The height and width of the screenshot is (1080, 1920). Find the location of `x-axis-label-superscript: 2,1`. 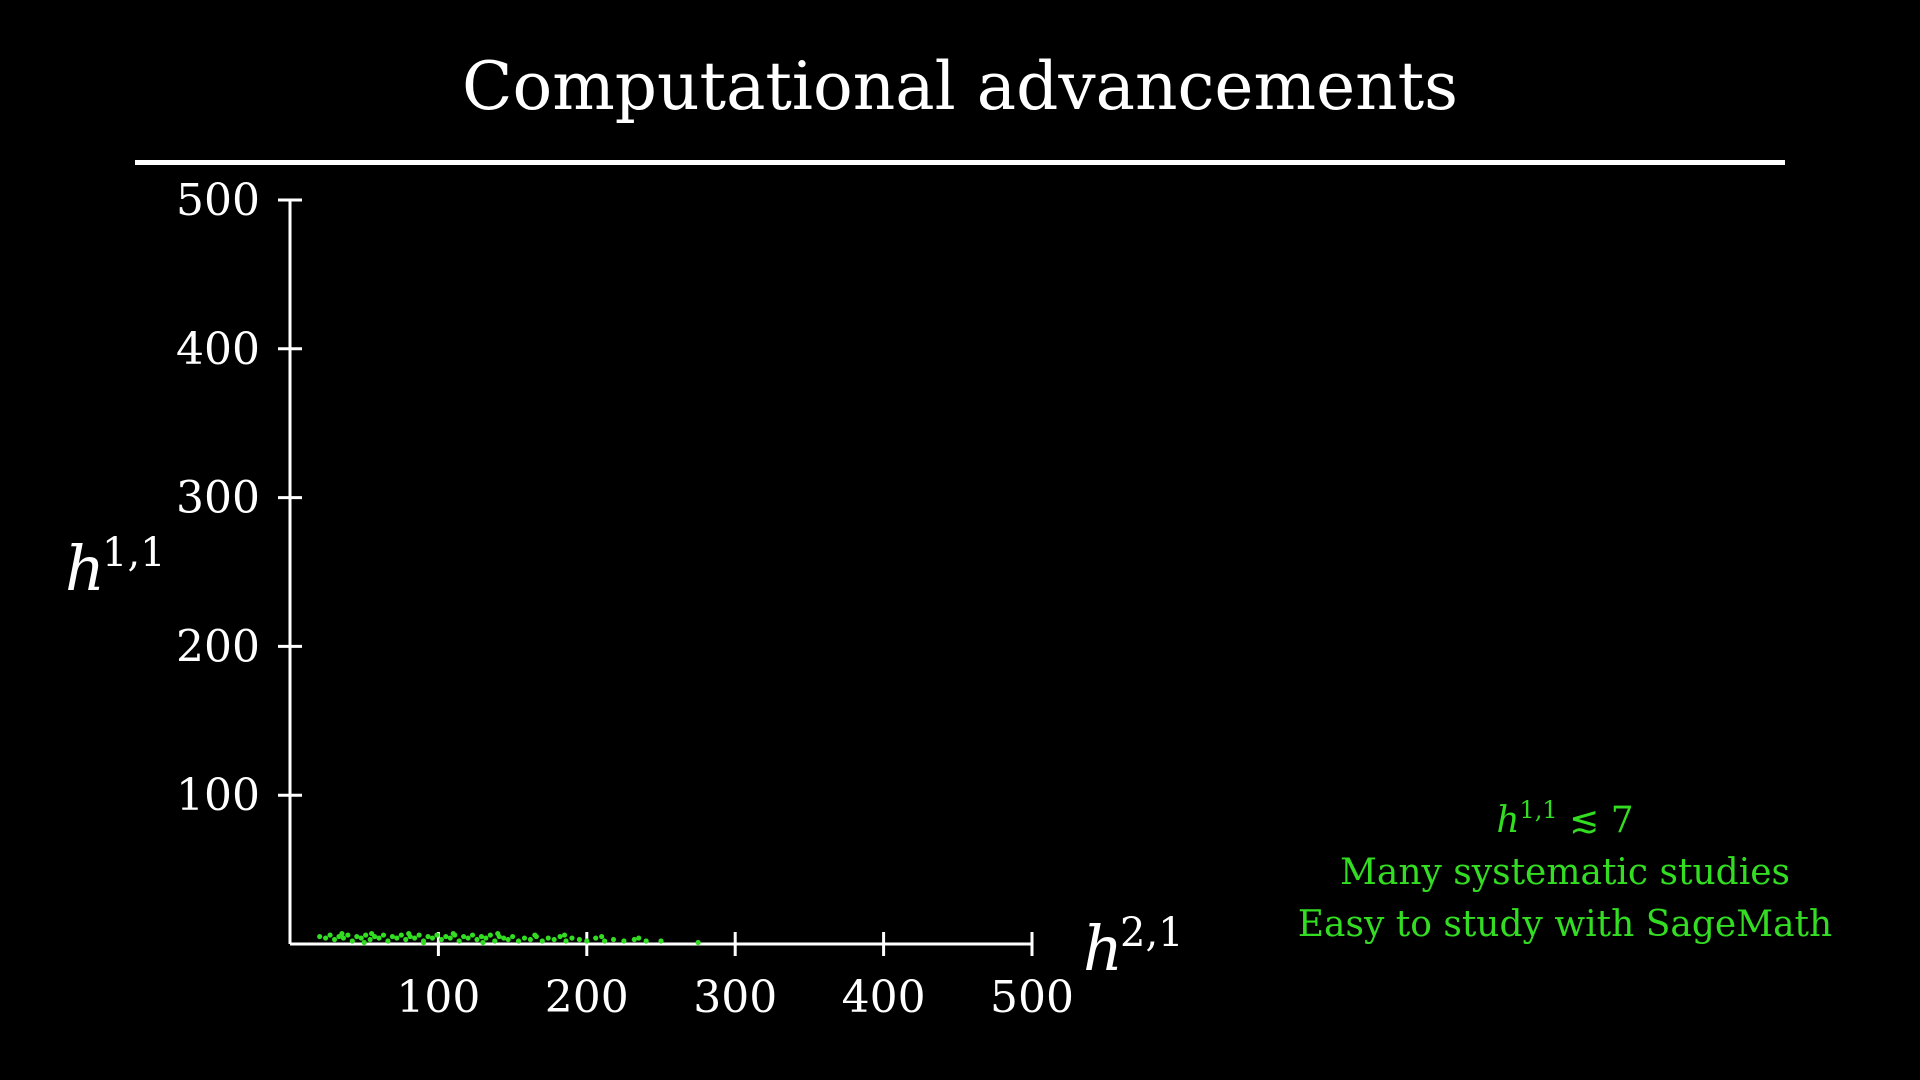

x-axis-label-superscript: 2,1 is located at coordinates (1152, 933).